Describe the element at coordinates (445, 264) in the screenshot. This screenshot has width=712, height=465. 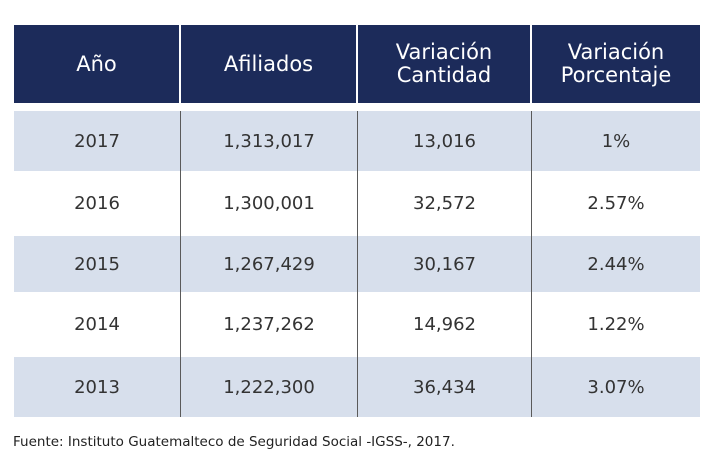
I see `cell-variation-quantity: 30,167` at that location.